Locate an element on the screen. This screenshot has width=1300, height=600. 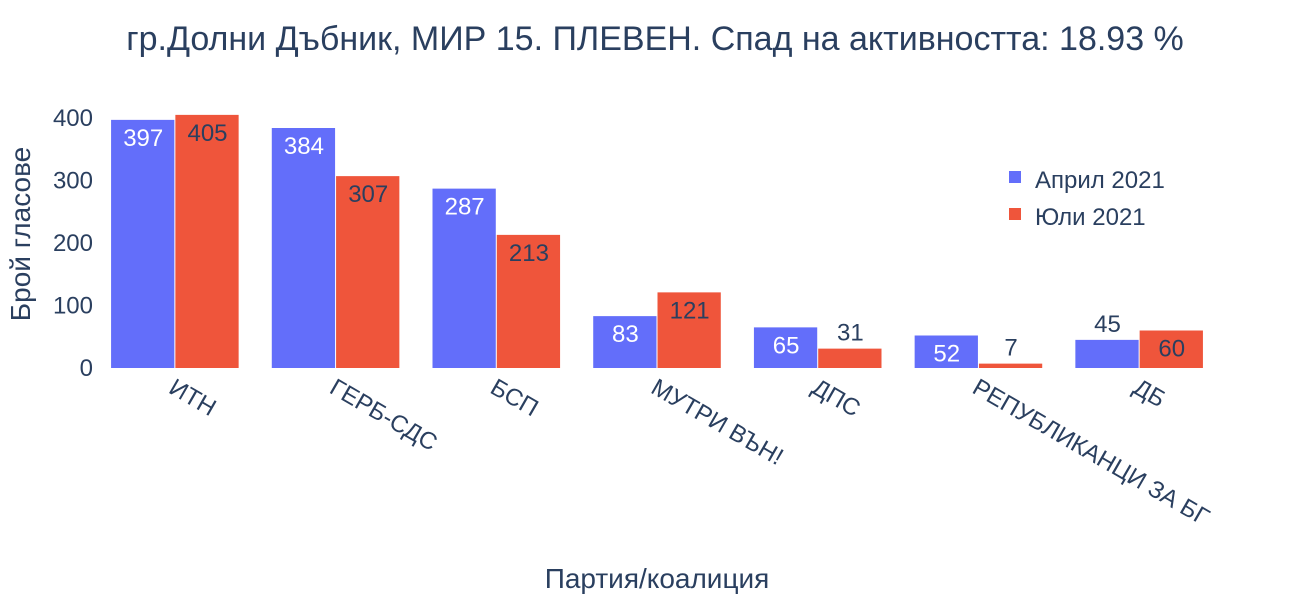
x-tick-label: РЕПУБЛИКАНЦИ ЗА БГ is located at coordinates (1091, 452).